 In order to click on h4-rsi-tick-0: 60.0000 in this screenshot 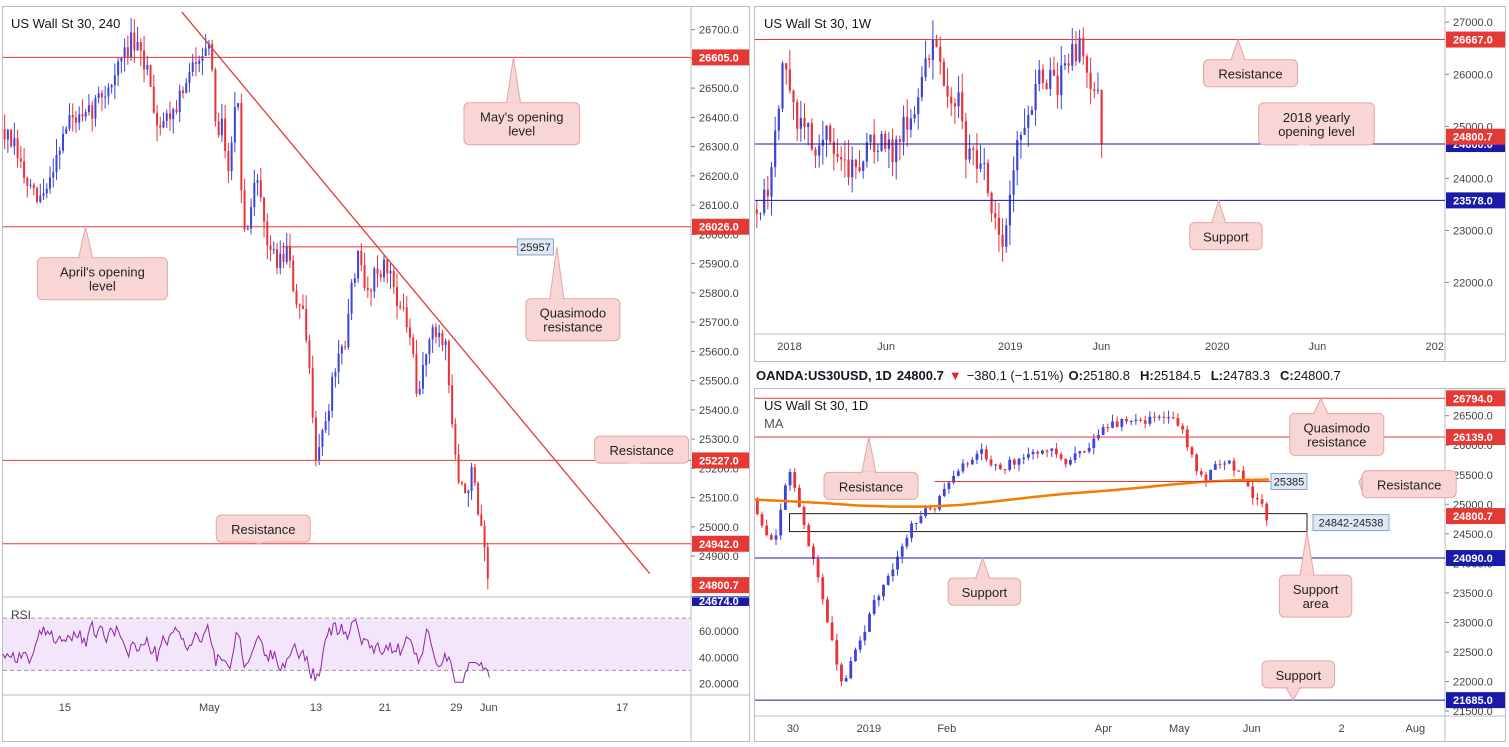, I will do `click(719, 632)`.